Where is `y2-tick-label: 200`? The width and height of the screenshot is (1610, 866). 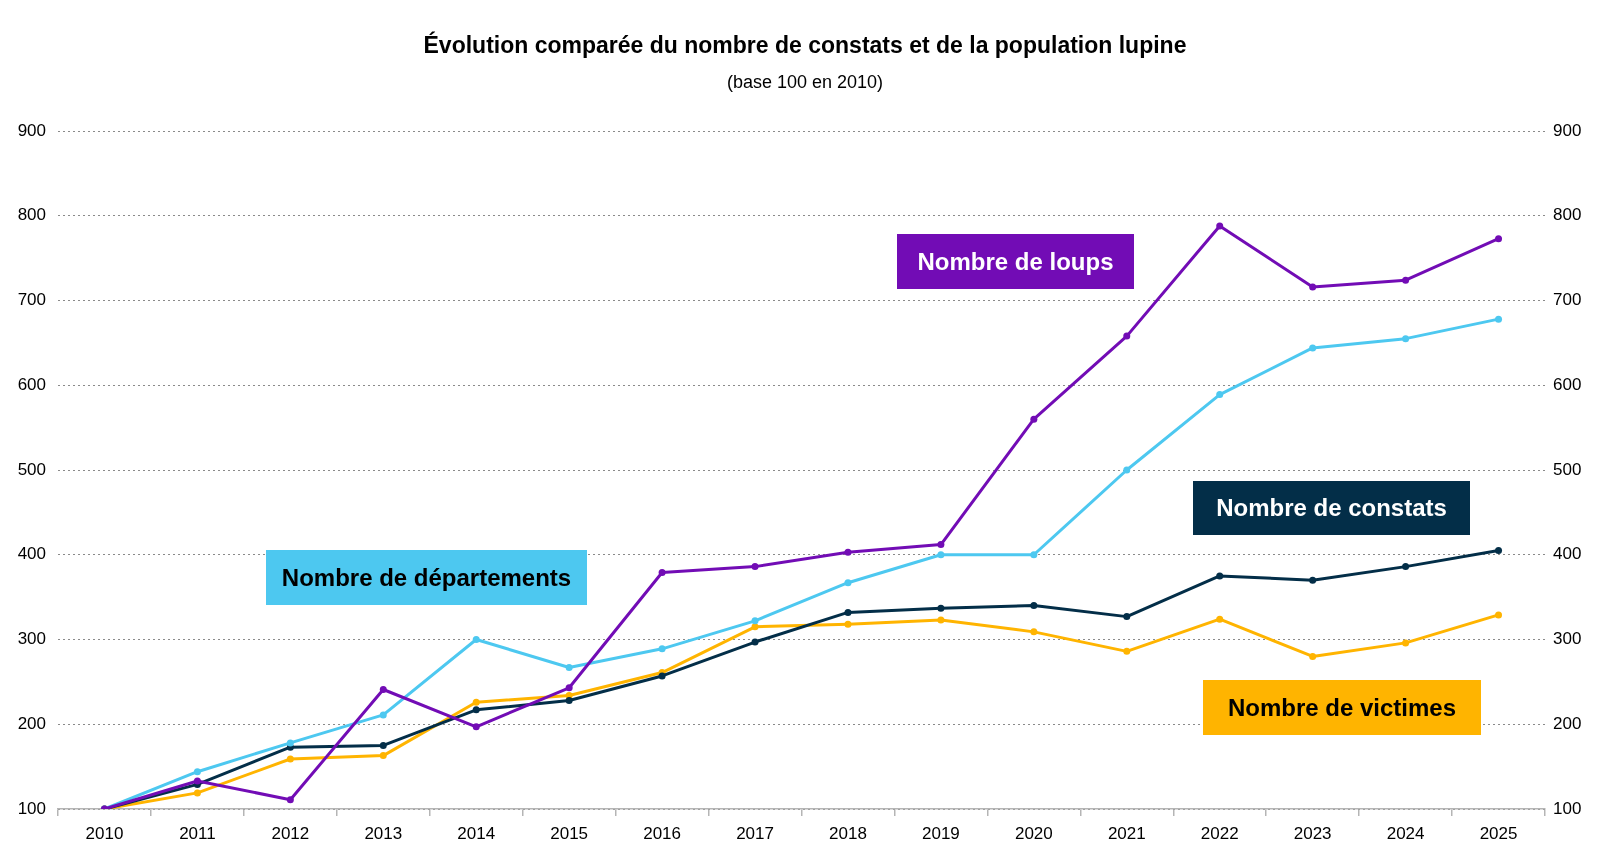
y2-tick-label: 200 is located at coordinates (1567, 723).